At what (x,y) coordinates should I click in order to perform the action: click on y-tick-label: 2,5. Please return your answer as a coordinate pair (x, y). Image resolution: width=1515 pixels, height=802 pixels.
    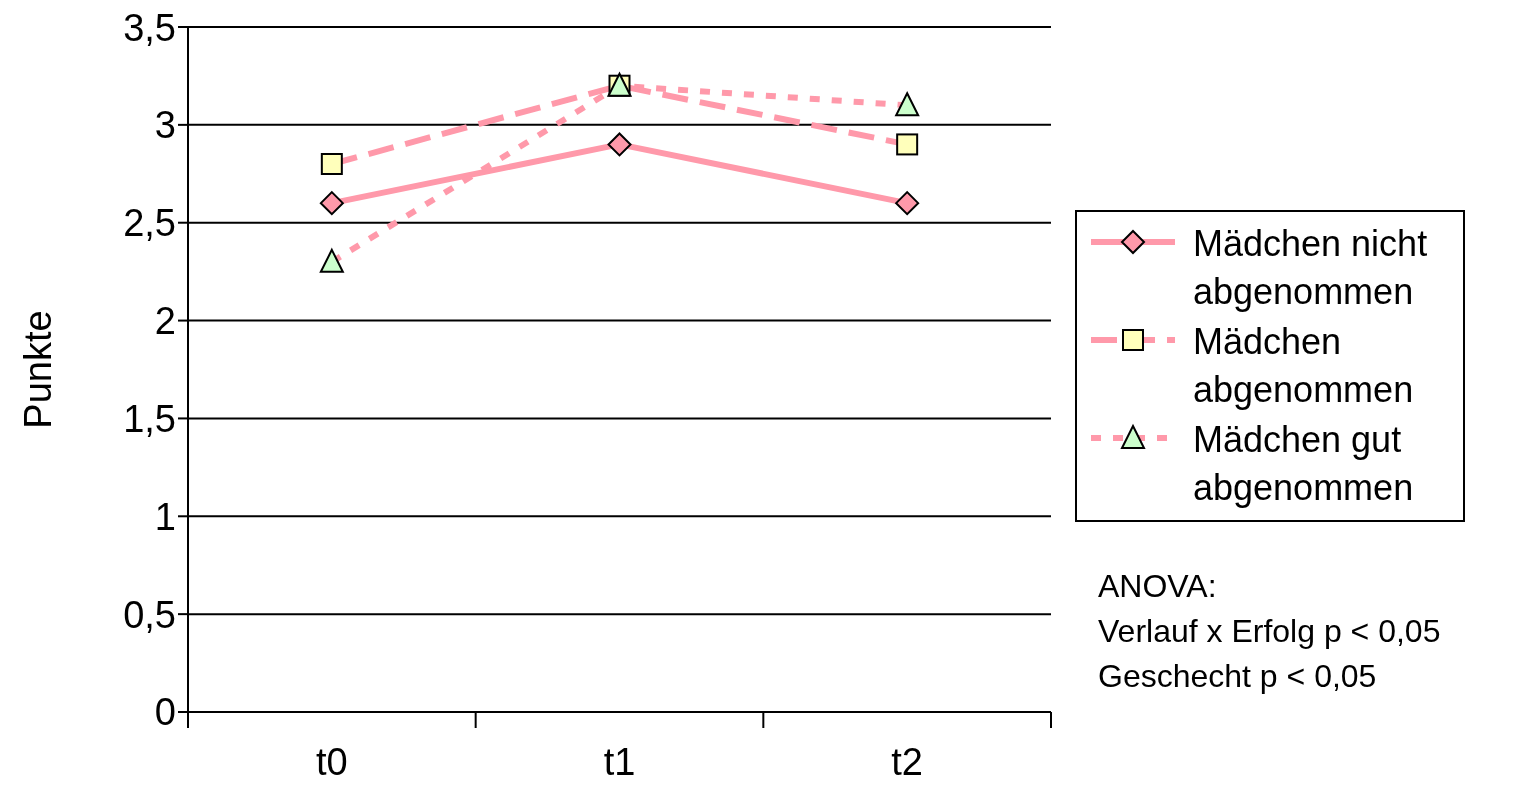
    Looking at the image, I should click on (149, 223).